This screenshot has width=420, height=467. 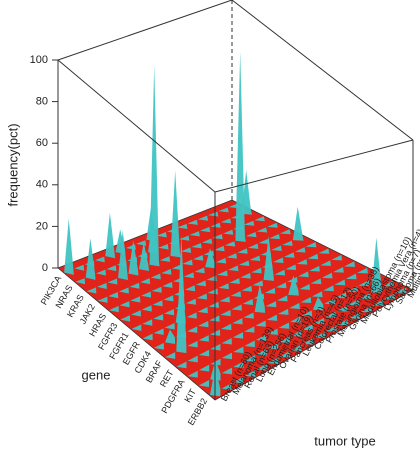 What do you see at coordinates (344, 440) in the screenshot?
I see `y-axis-label: tumor type` at bounding box center [344, 440].